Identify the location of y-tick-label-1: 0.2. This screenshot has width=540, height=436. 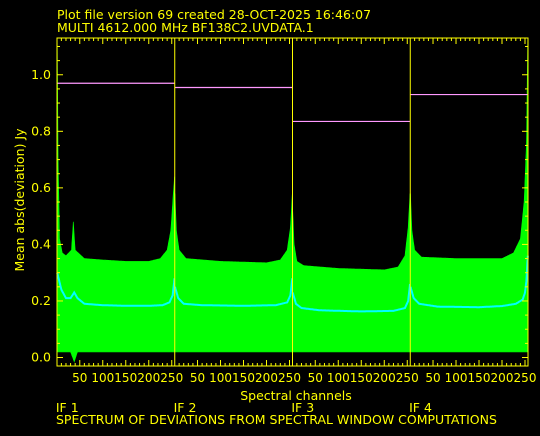
(41, 300).